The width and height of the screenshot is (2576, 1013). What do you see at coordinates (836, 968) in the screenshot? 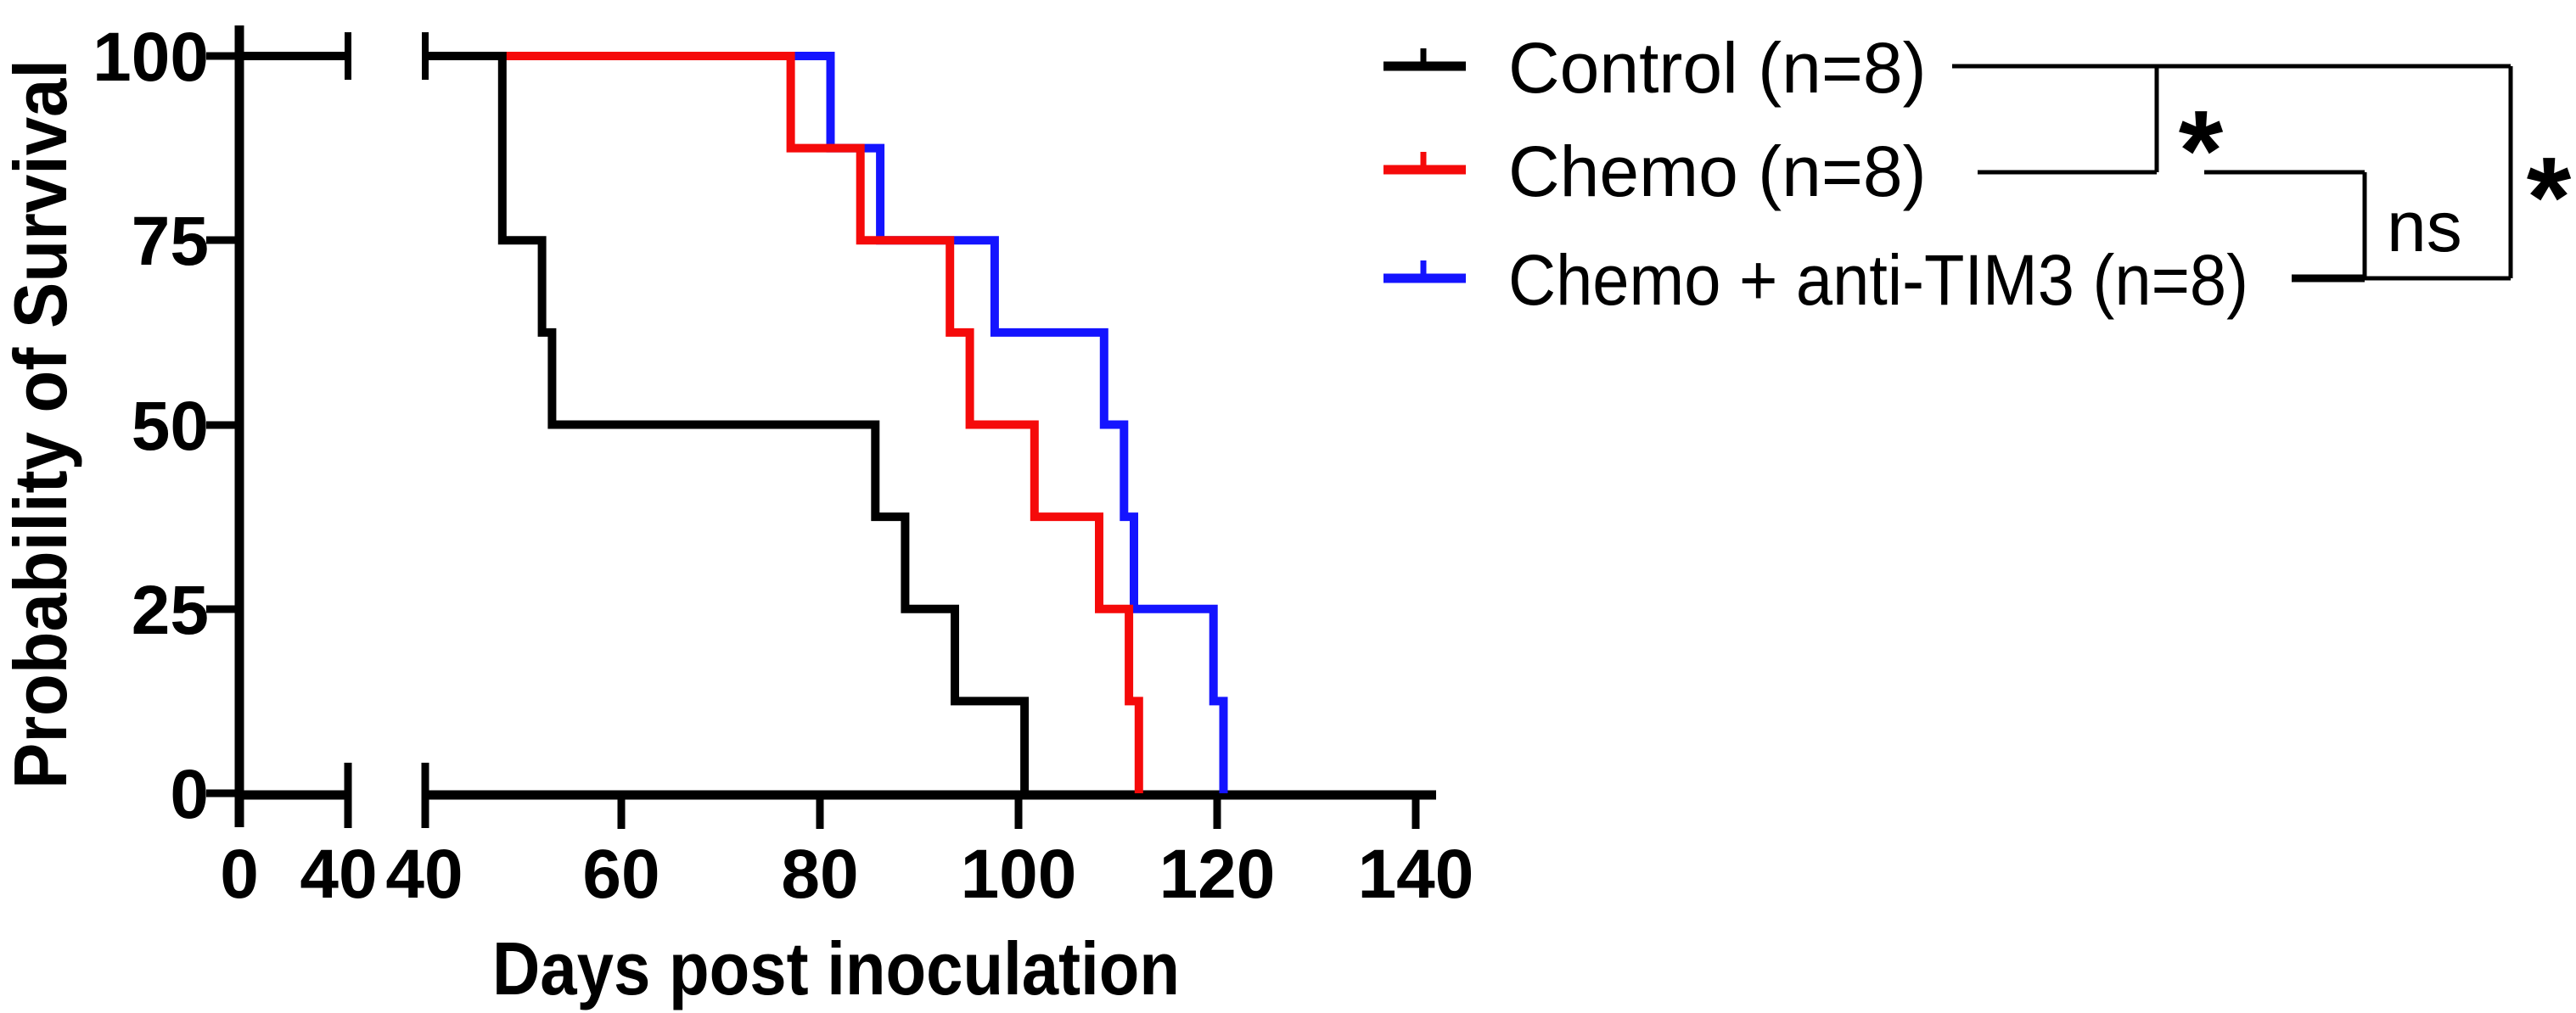
I see `x-axis-title: Days post inoculation` at bounding box center [836, 968].